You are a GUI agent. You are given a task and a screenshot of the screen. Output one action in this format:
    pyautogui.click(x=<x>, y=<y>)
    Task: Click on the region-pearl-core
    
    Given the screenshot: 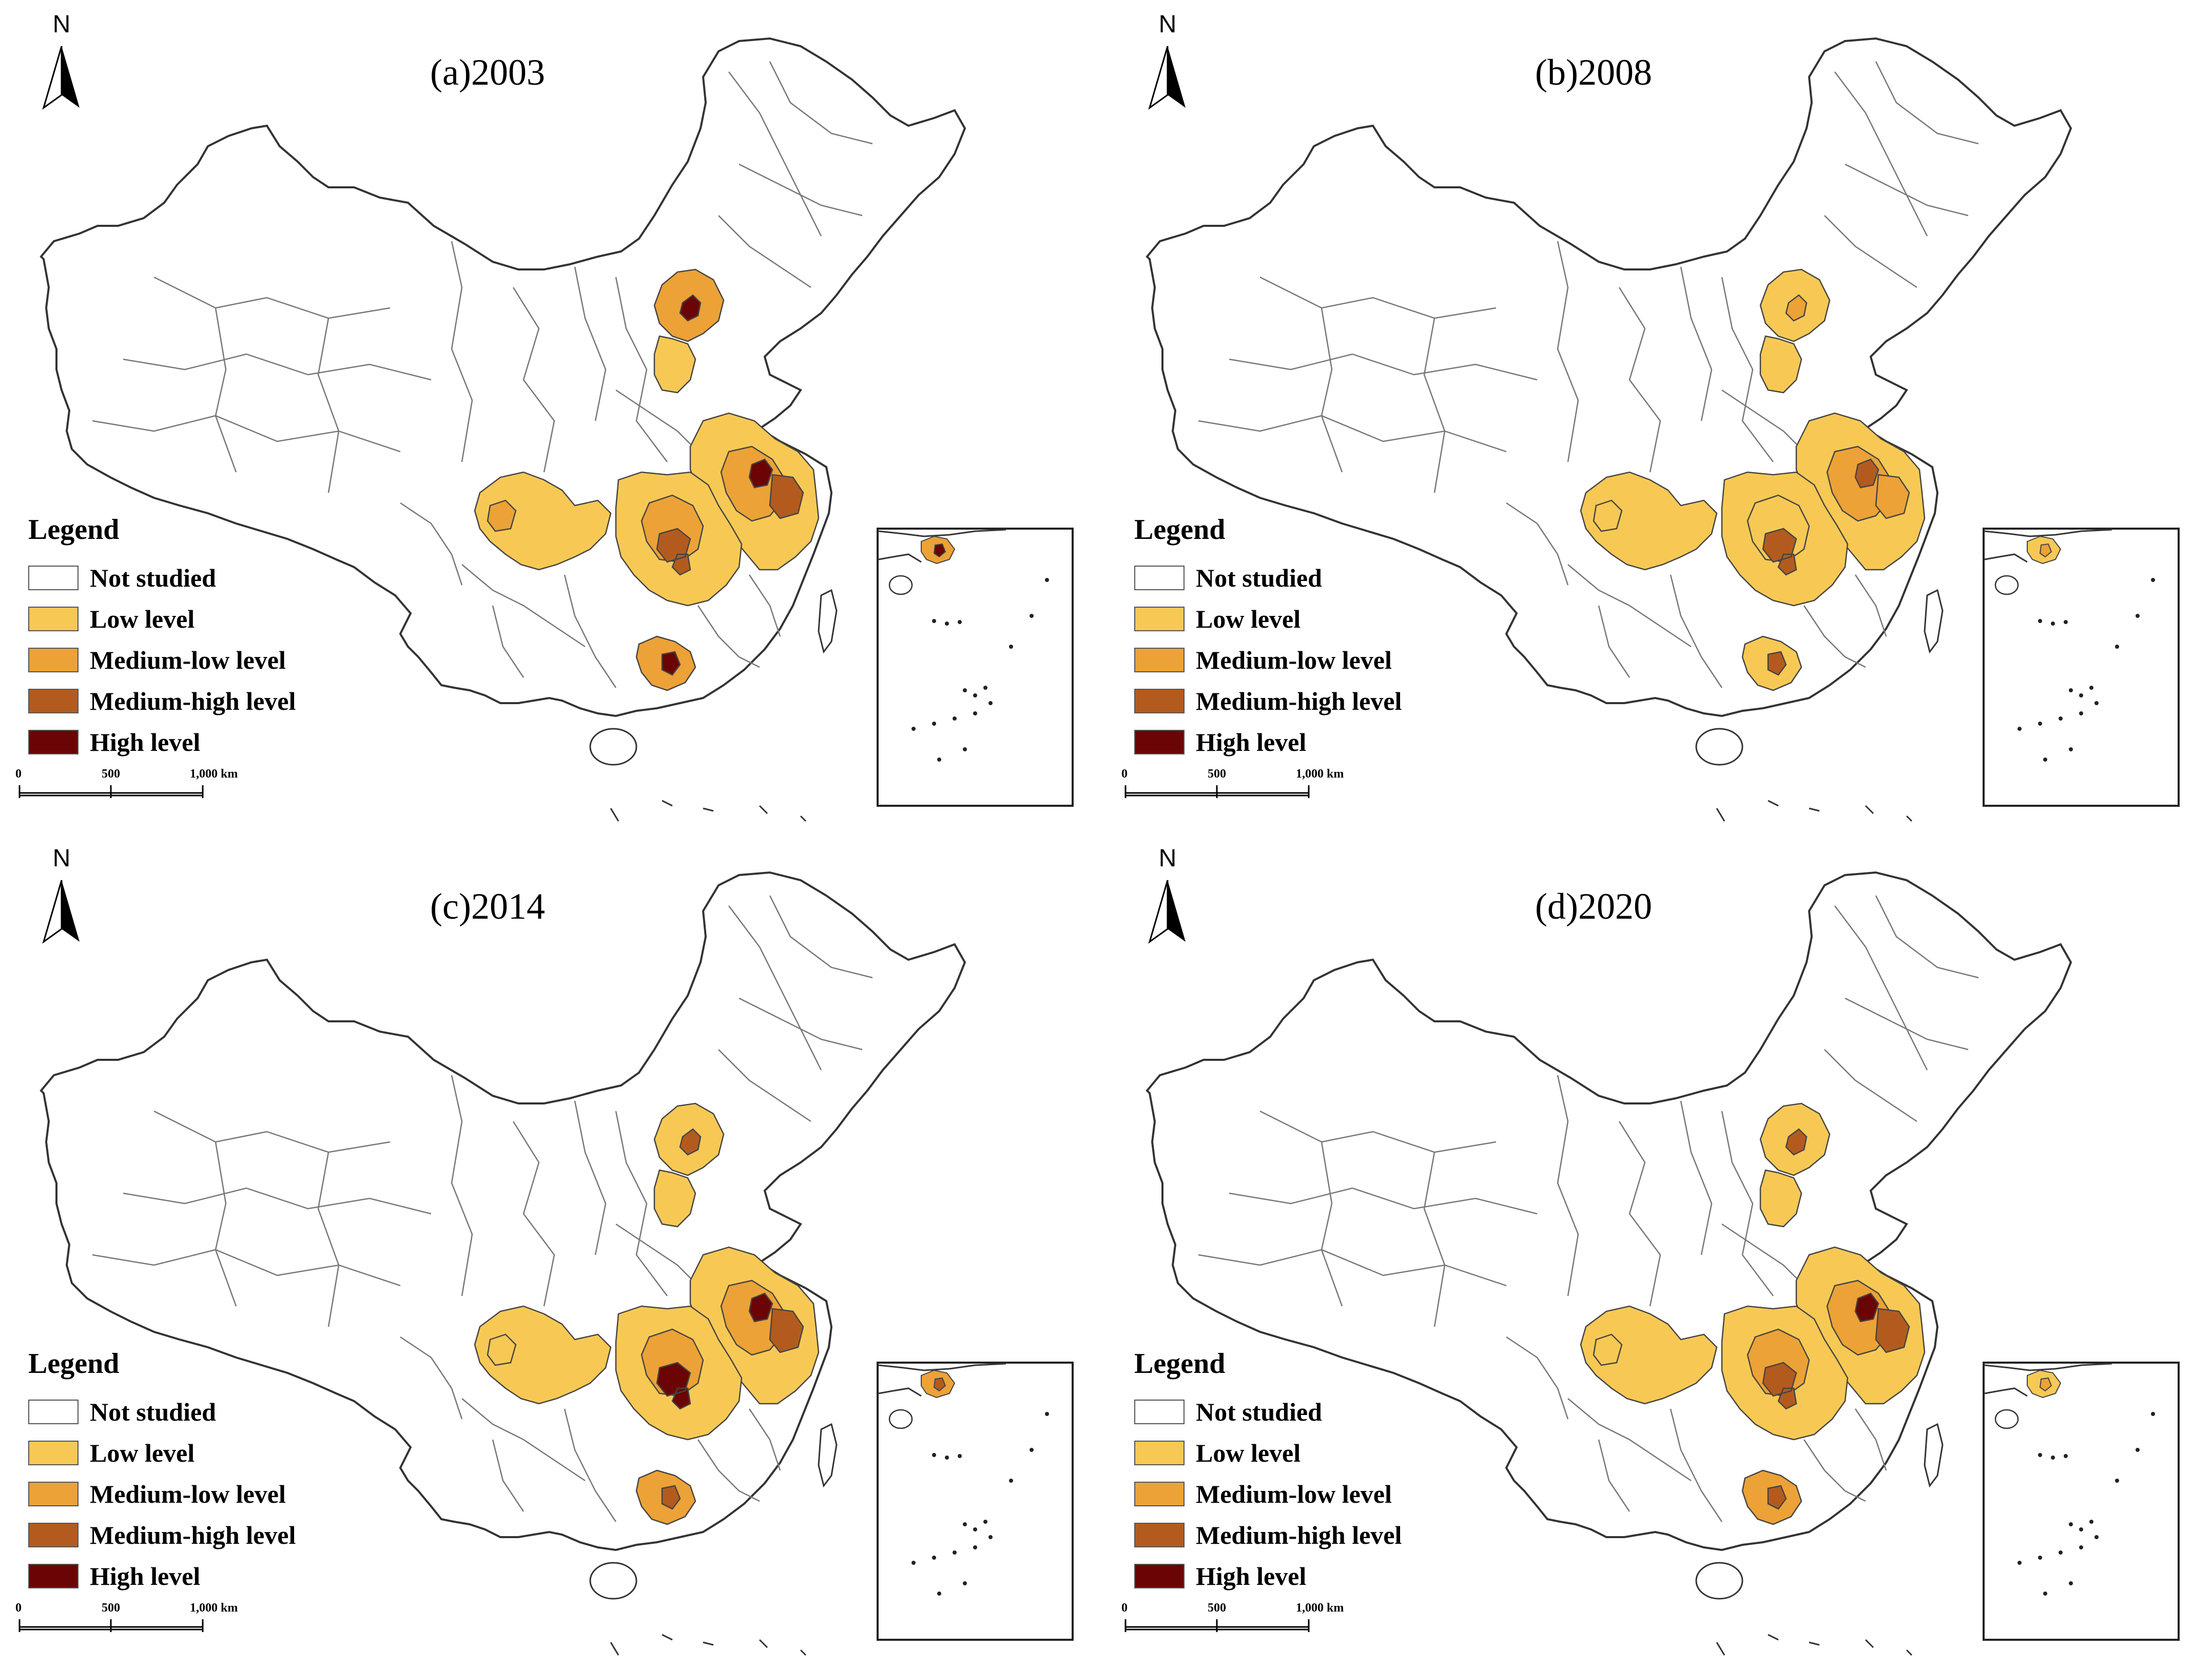 What is the action you would take?
    pyautogui.click(x=1777, y=664)
    